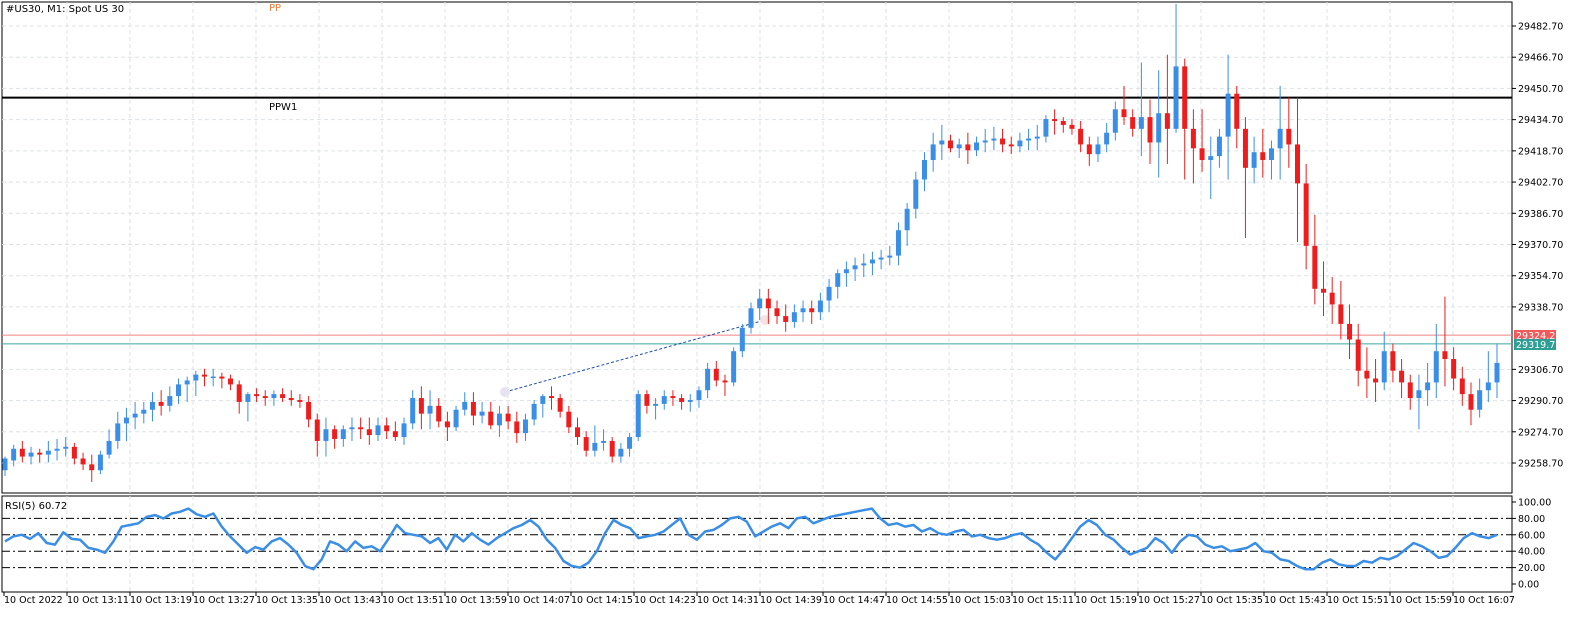 The width and height of the screenshot is (1596, 625). I want to click on time-tick-label: 10 Oct 13:19, so click(161, 600).